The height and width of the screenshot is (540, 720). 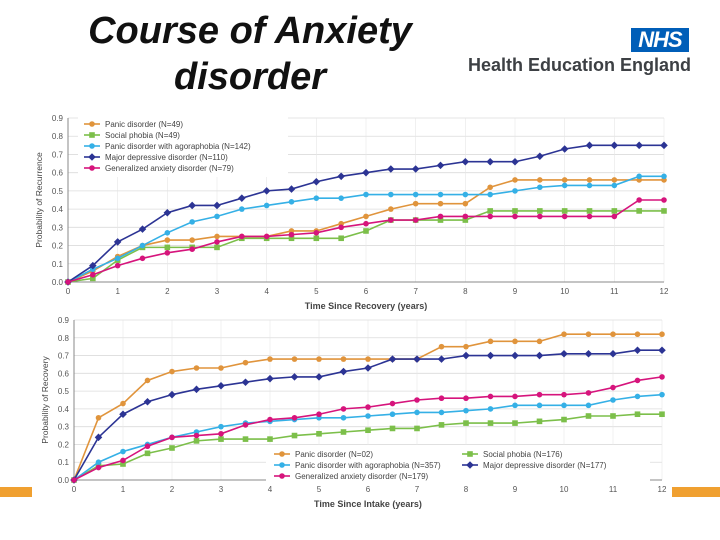 I want to click on chart1-xtick-5: 5, so click(x=319, y=489).